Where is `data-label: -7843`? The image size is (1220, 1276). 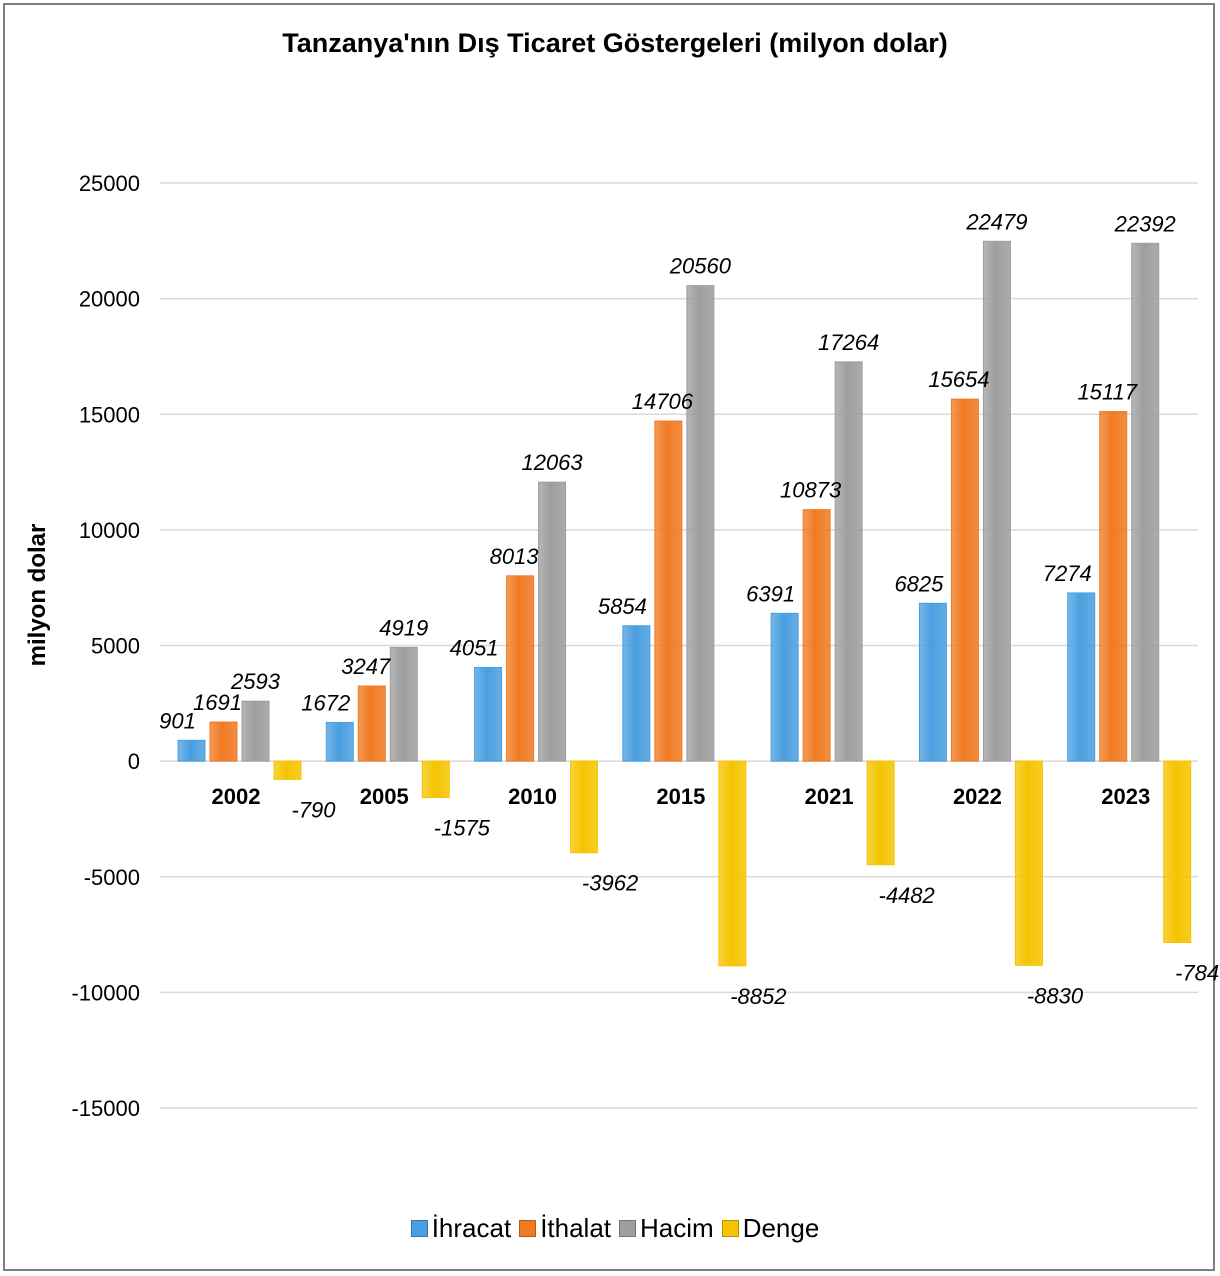 data-label: -7843 is located at coordinates (1197, 972).